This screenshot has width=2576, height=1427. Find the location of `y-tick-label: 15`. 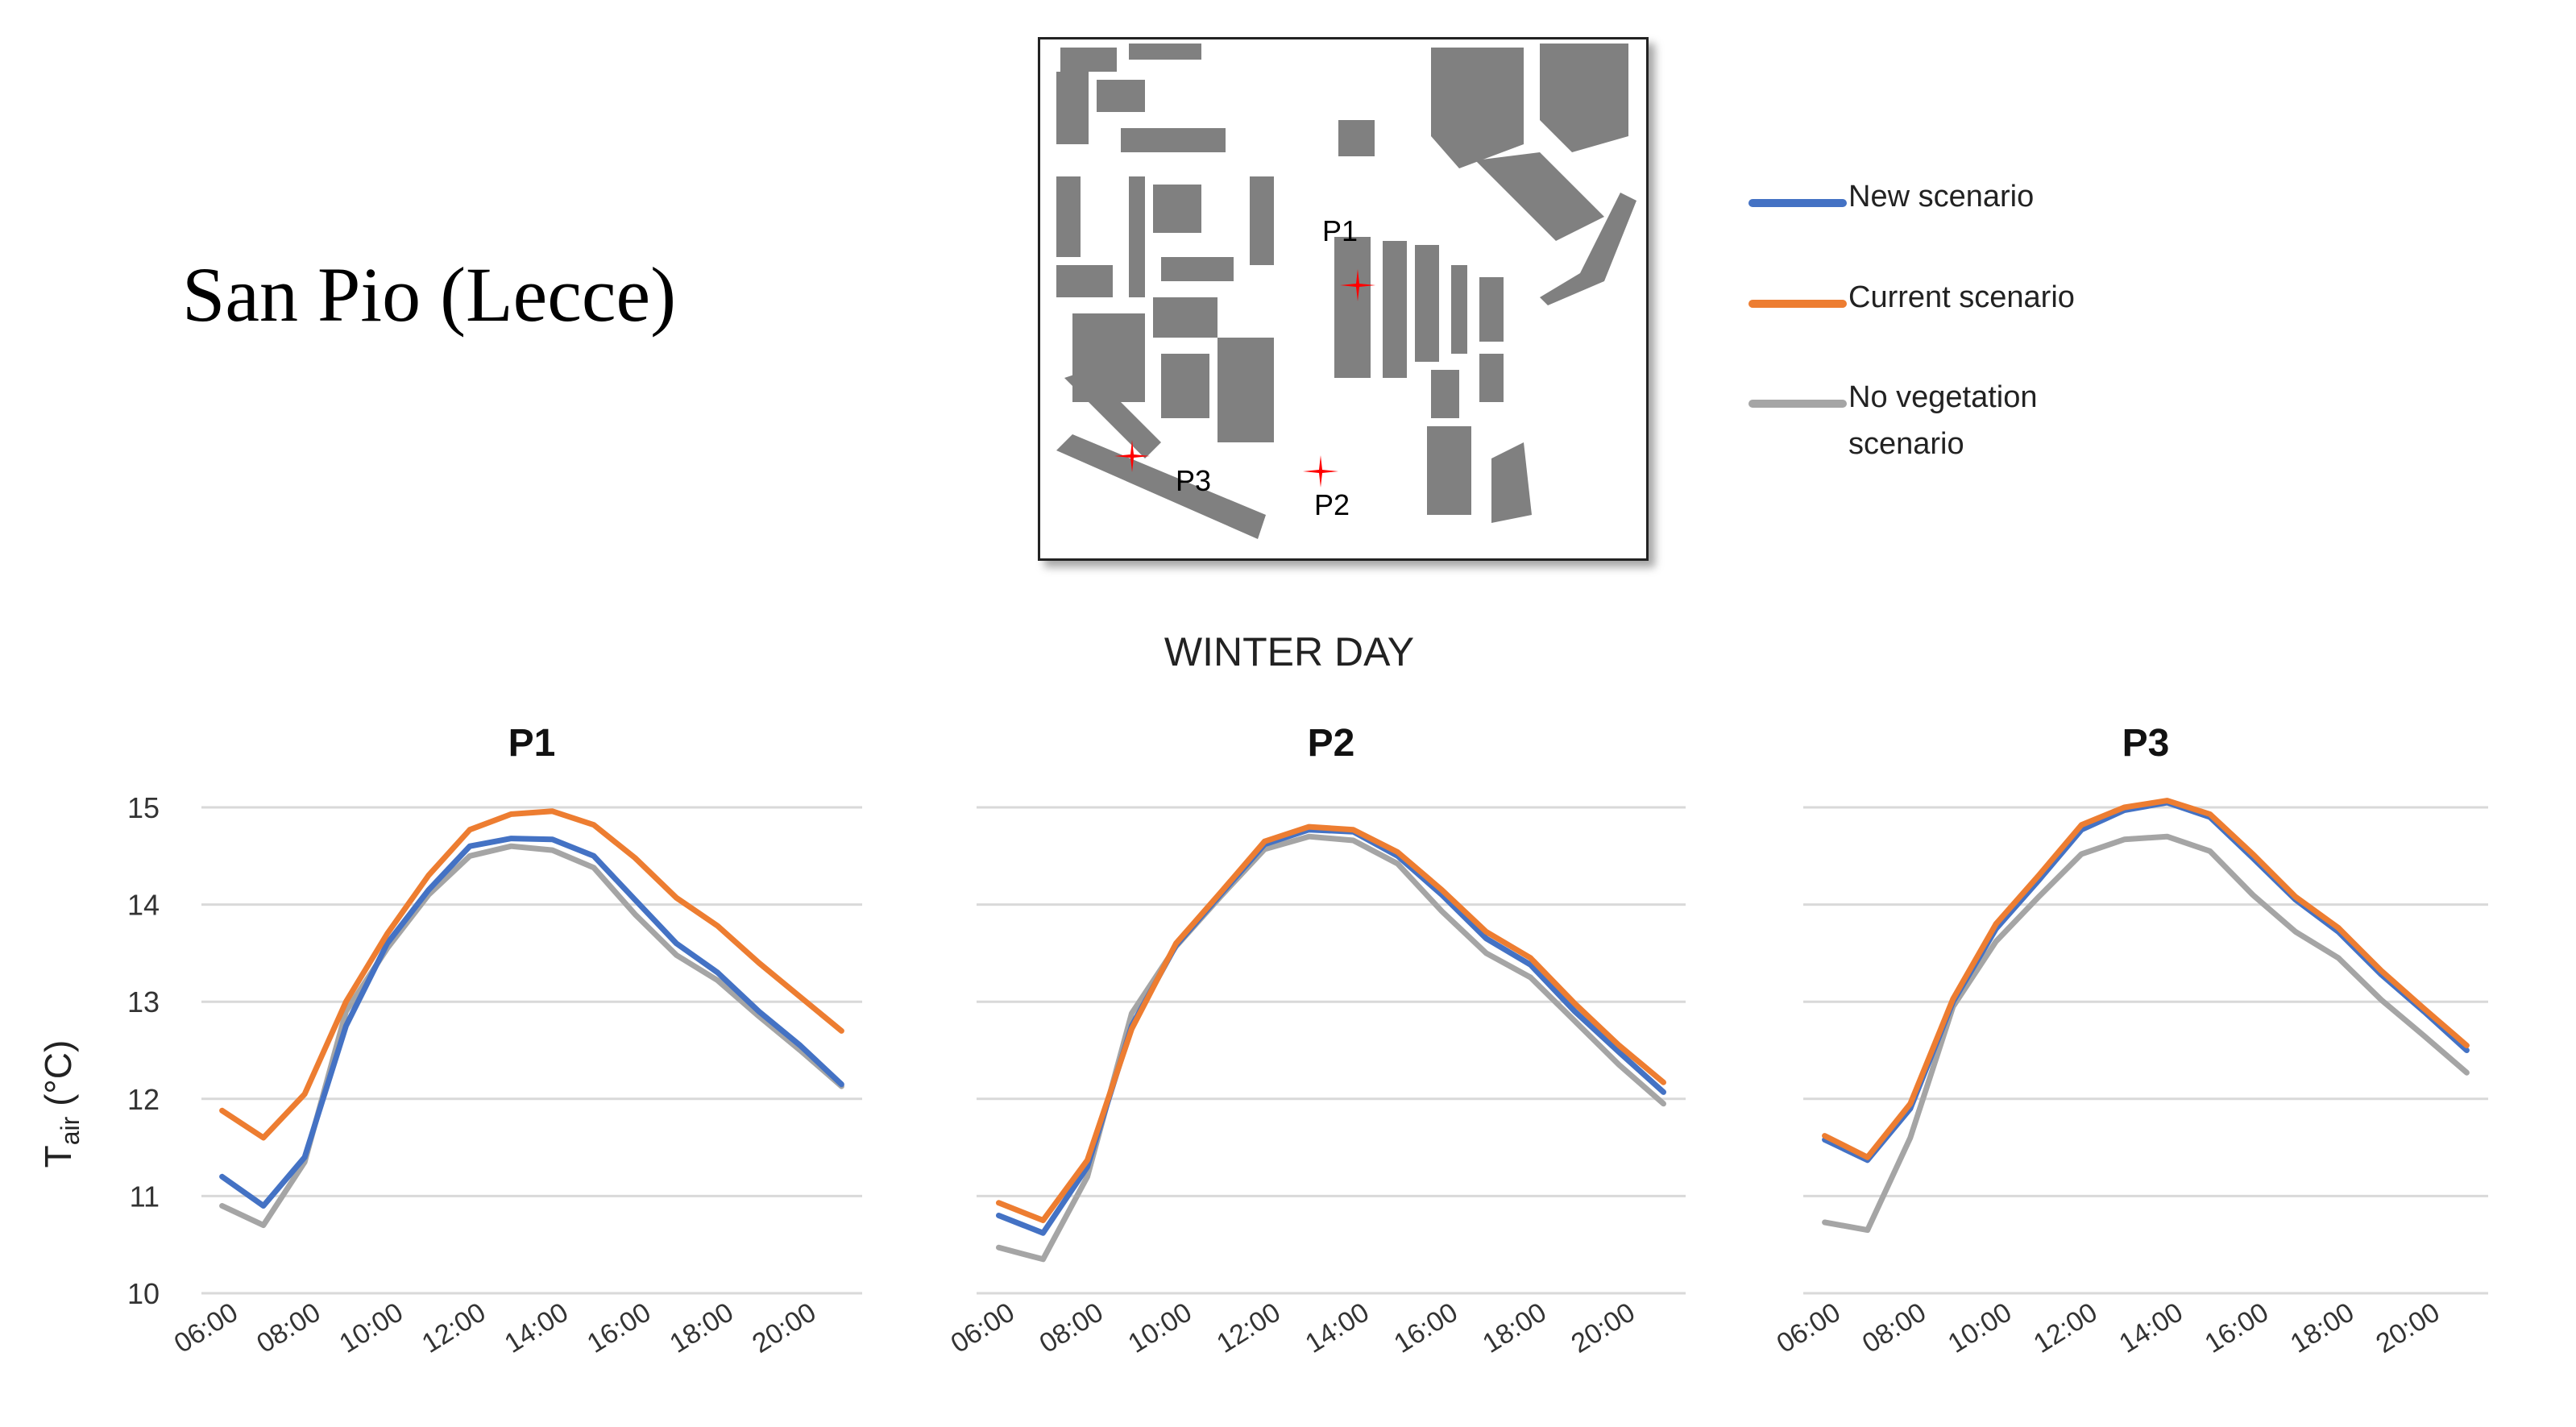

y-tick-label: 15 is located at coordinates (143, 807).